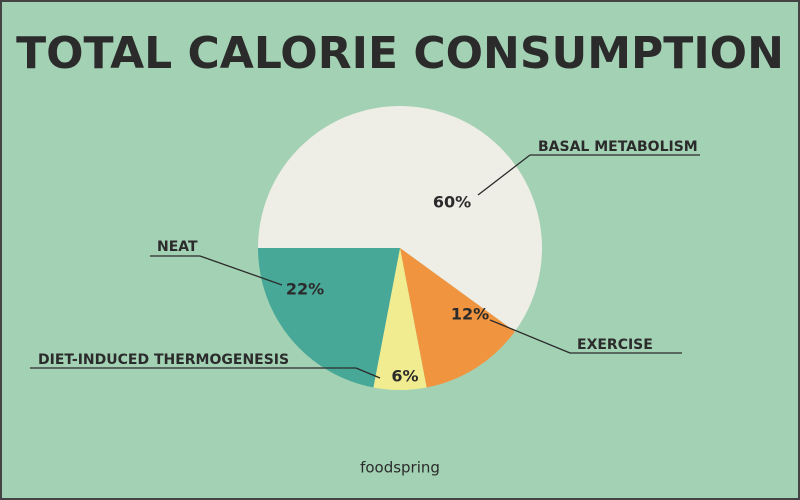 The height and width of the screenshot is (500, 800). What do you see at coordinates (305, 289) in the screenshot?
I see `value-label: 22%` at bounding box center [305, 289].